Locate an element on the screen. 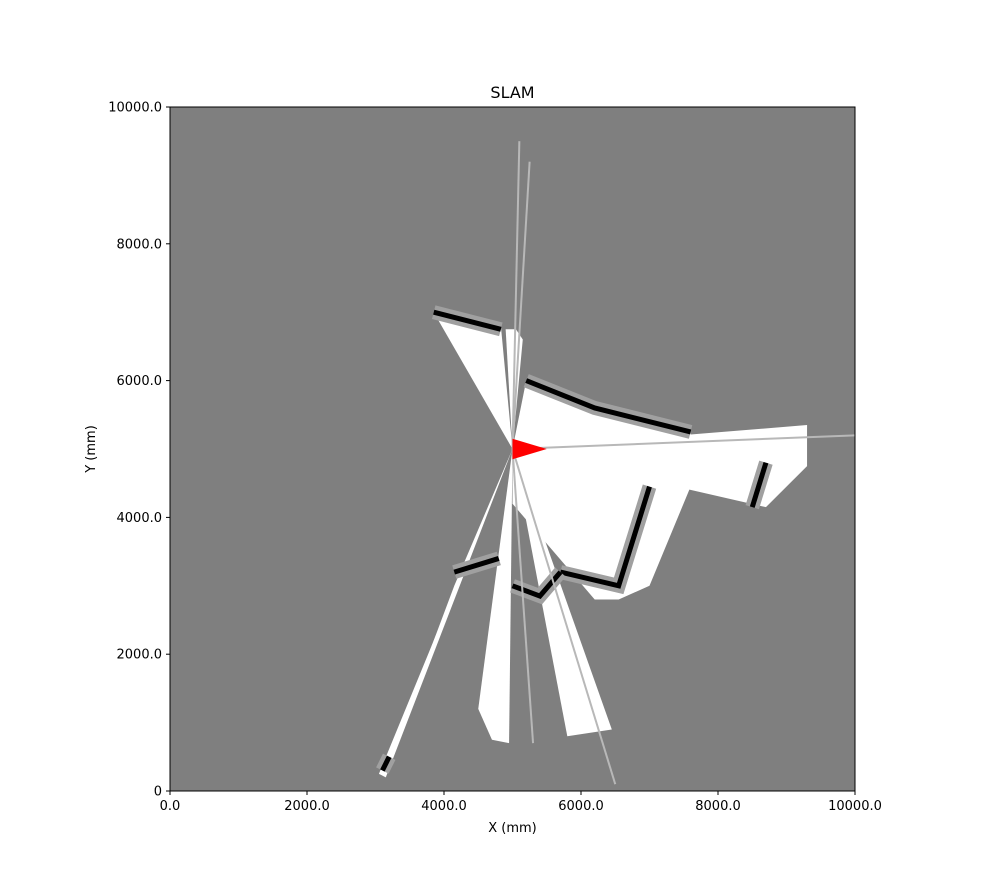 The image size is (1000, 889). y-axis-label: Y (mm) is located at coordinates (91, 449).